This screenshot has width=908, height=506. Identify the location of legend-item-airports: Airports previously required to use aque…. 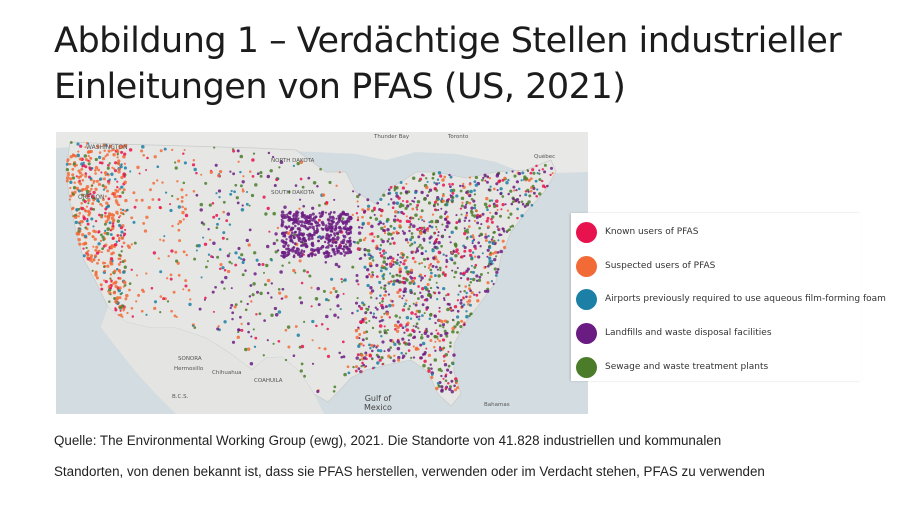
(731, 299).